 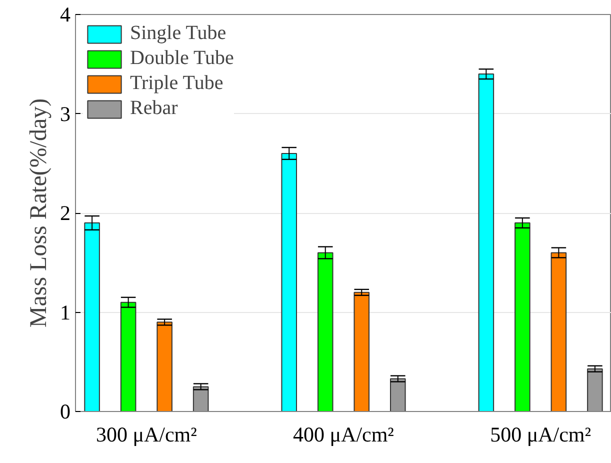 What do you see at coordinates (65, 312) in the screenshot?
I see `y-tick-label: 1` at bounding box center [65, 312].